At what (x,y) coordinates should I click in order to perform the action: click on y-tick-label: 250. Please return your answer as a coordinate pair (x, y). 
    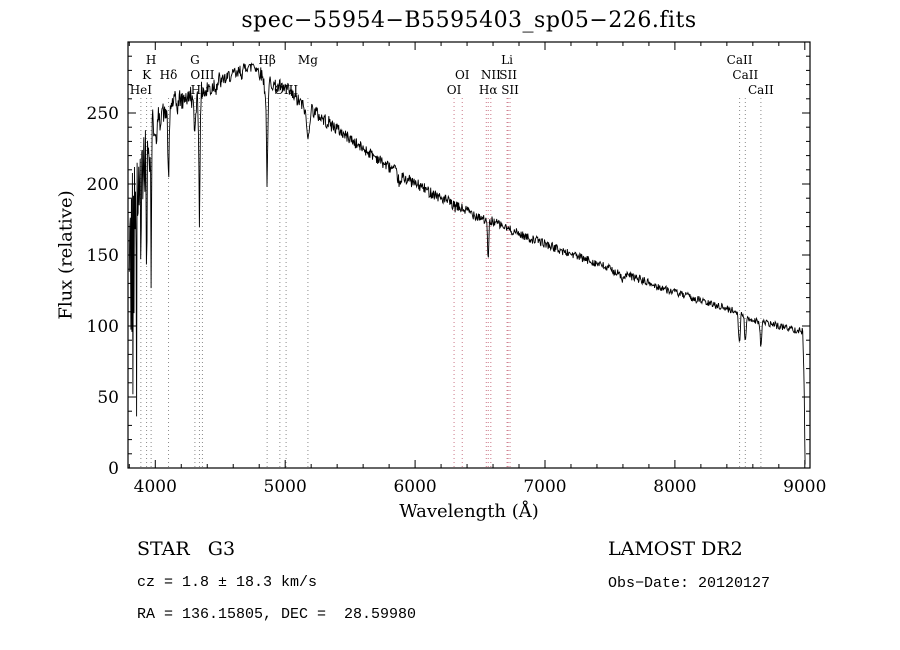
    Looking at the image, I should click on (103, 114).